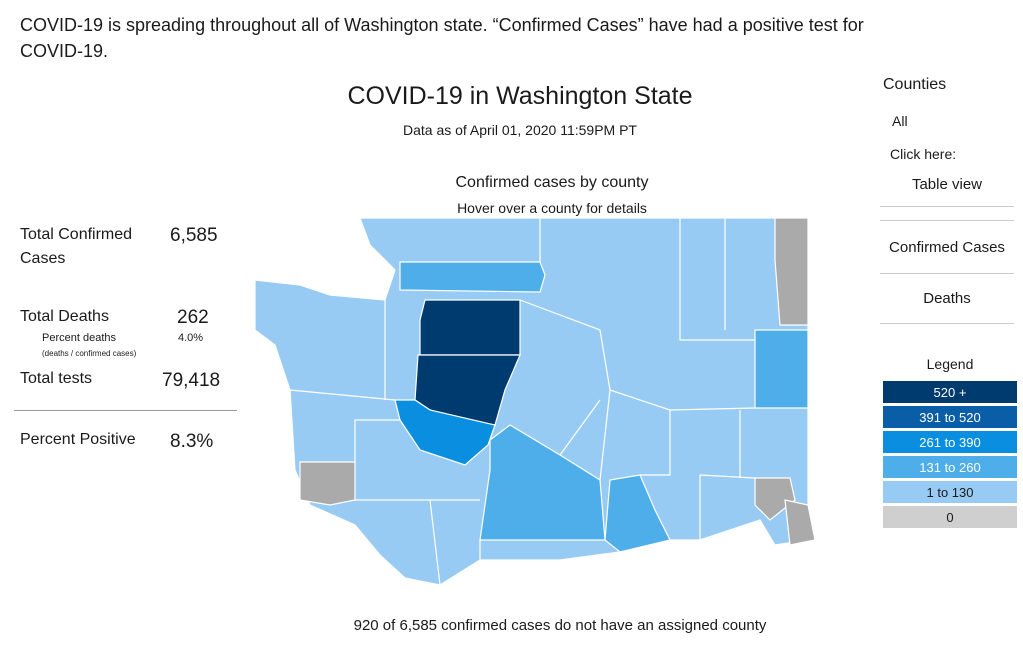  Describe the element at coordinates (520, 130) in the screenshot. I see `subtitle: Data as of April 01, 2020 11:59PM PT` at that location.